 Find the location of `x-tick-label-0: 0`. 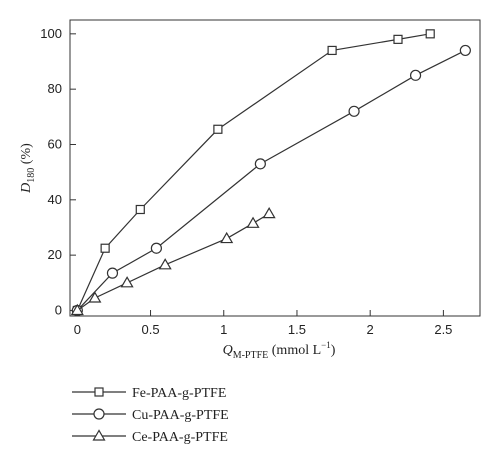

x-tick-label-0: 0 is located at coordinates (77, 329).